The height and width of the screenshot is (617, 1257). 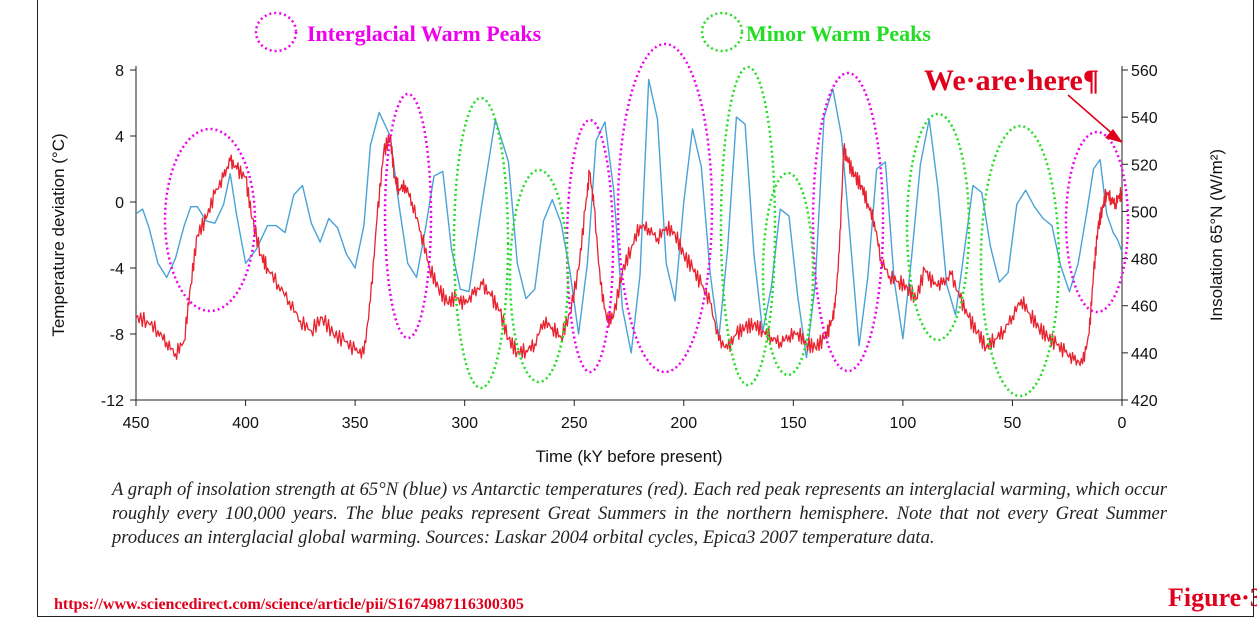 I want to click on legend-interglacial-marker, so click(x=276, y=32).